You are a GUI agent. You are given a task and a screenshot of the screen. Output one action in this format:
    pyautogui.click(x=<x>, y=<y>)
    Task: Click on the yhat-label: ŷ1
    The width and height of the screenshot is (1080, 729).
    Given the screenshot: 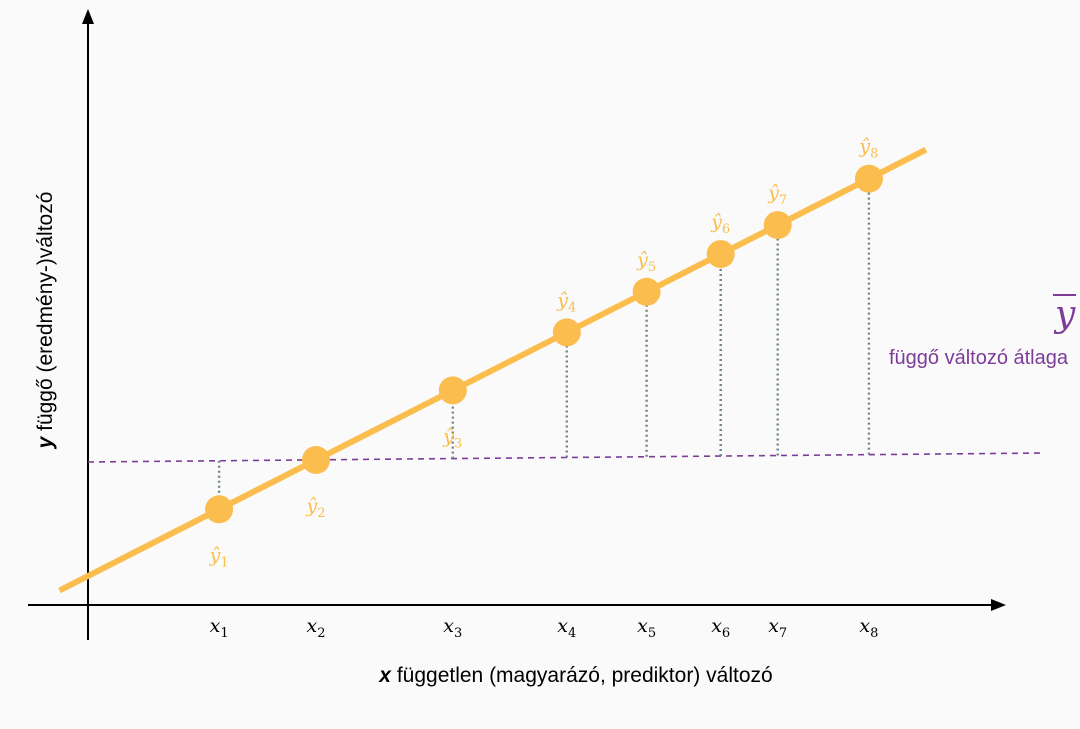 What is the action you would take?
    pyautogui.click(x=219, y=557)
    